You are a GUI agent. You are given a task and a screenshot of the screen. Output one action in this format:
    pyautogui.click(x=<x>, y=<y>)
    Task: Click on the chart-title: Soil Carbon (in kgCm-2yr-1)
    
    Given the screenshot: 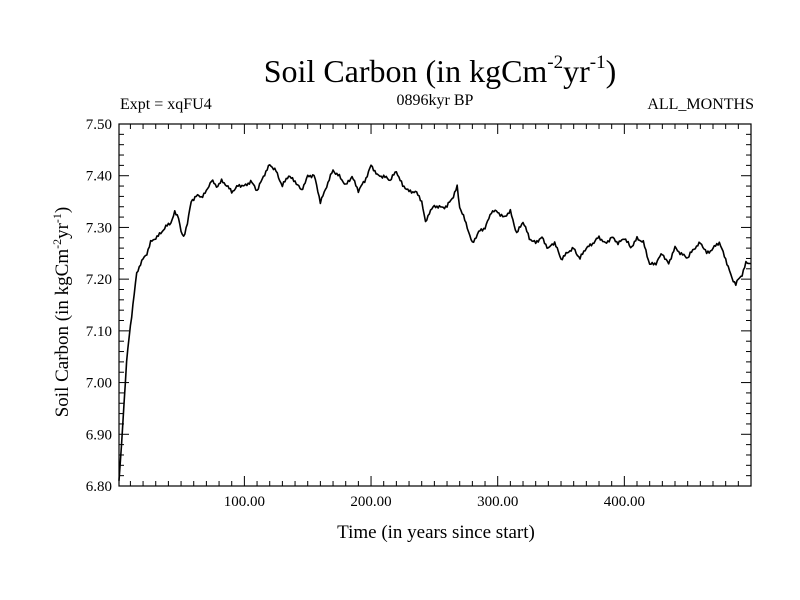 What is the action you would take?
    pyautogui.click(x=400, y=71)
    